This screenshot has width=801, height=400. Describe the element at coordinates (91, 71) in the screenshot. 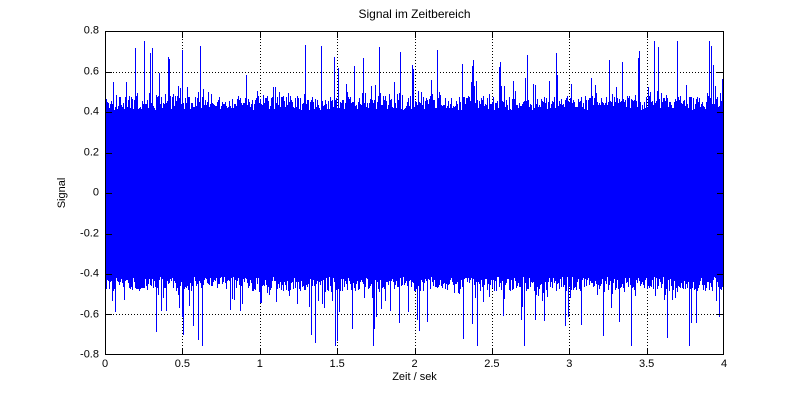

I see `y-tick-label: 0.6` at that location.